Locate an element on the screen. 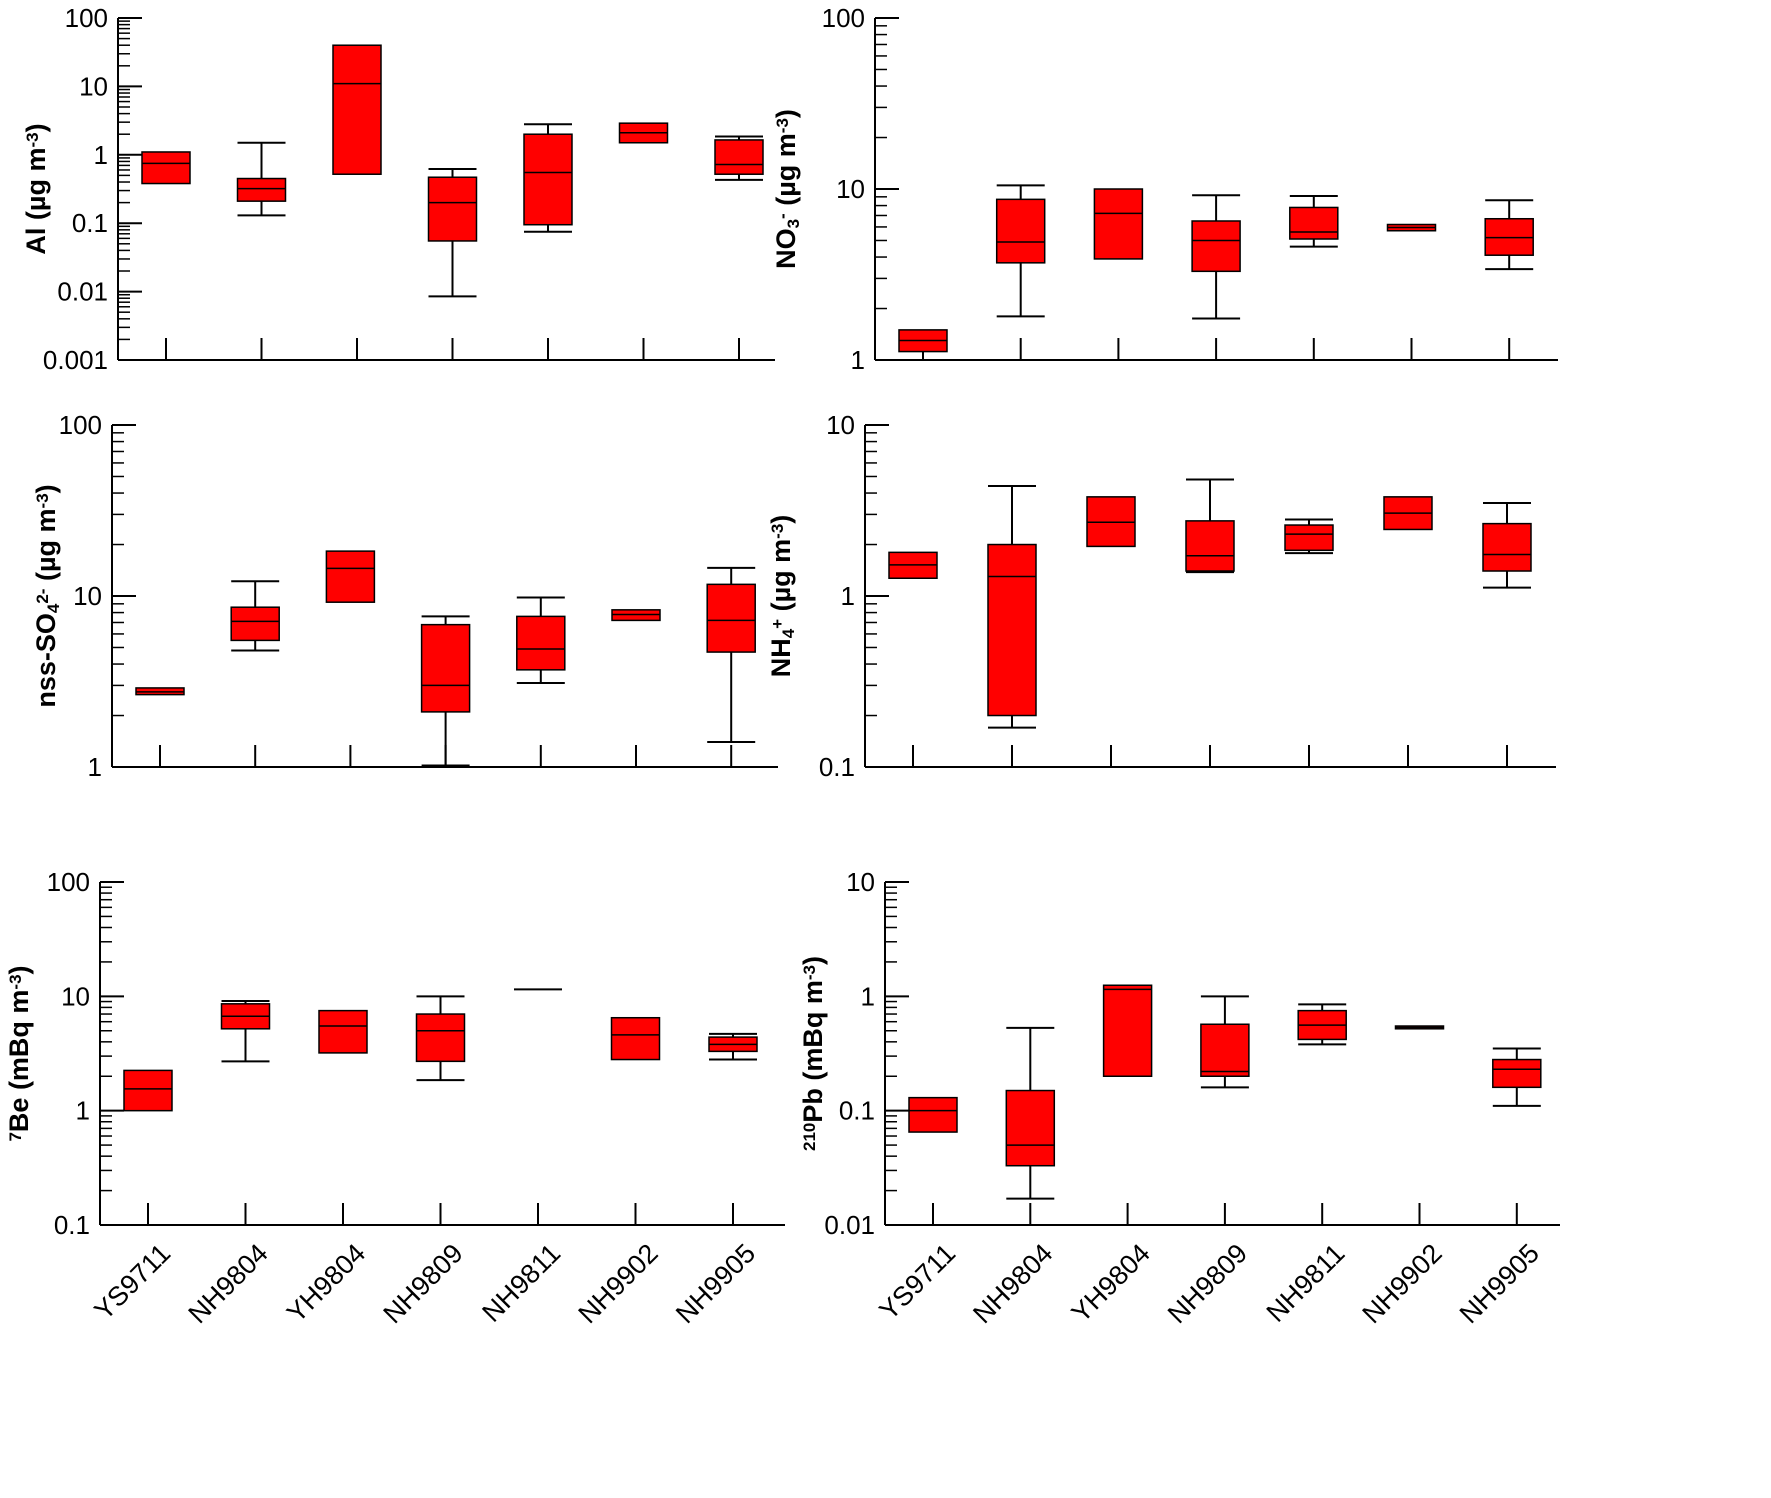 The width and height of the screenshot is (1771, 1498). y-axis-title-sup: - is located at coordinates (782, 216).